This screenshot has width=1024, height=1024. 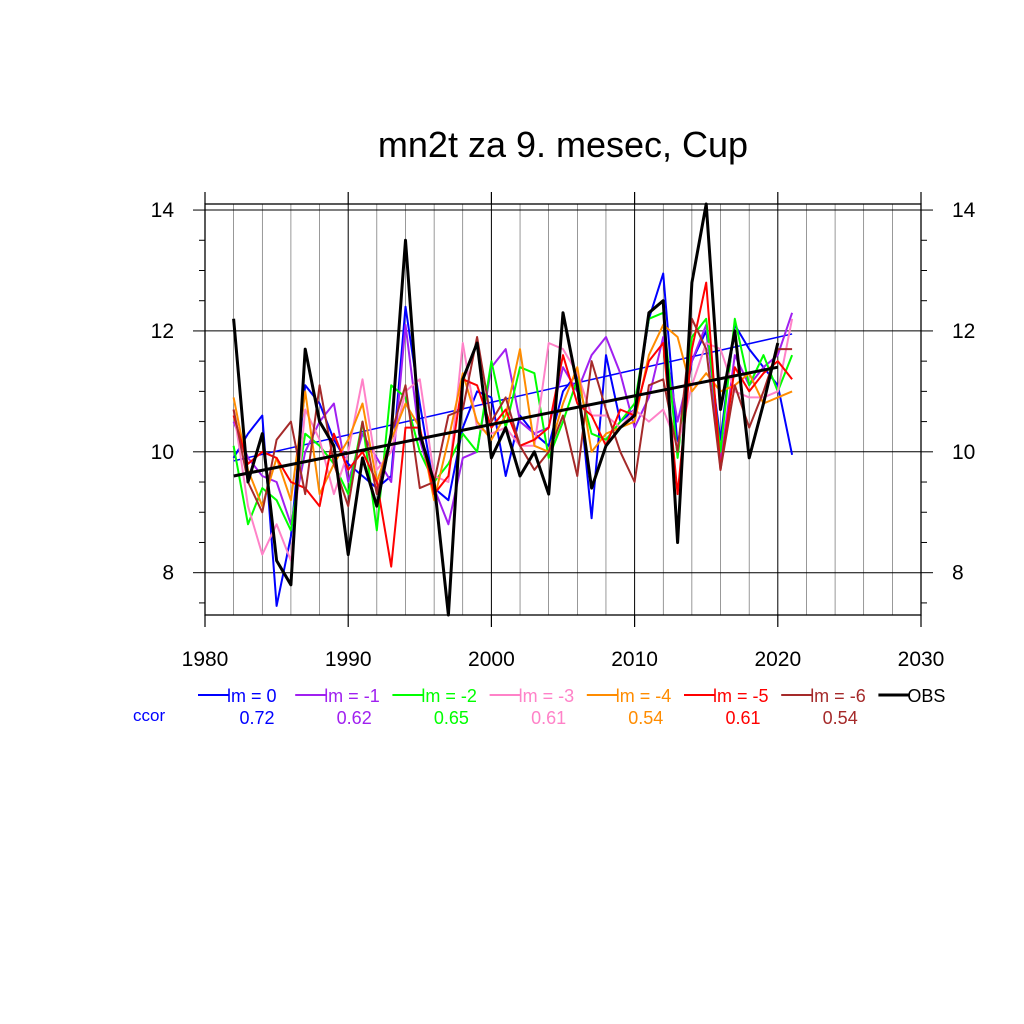 I want to click on y-tick-label-right: 14, so click(x=964, y=210).